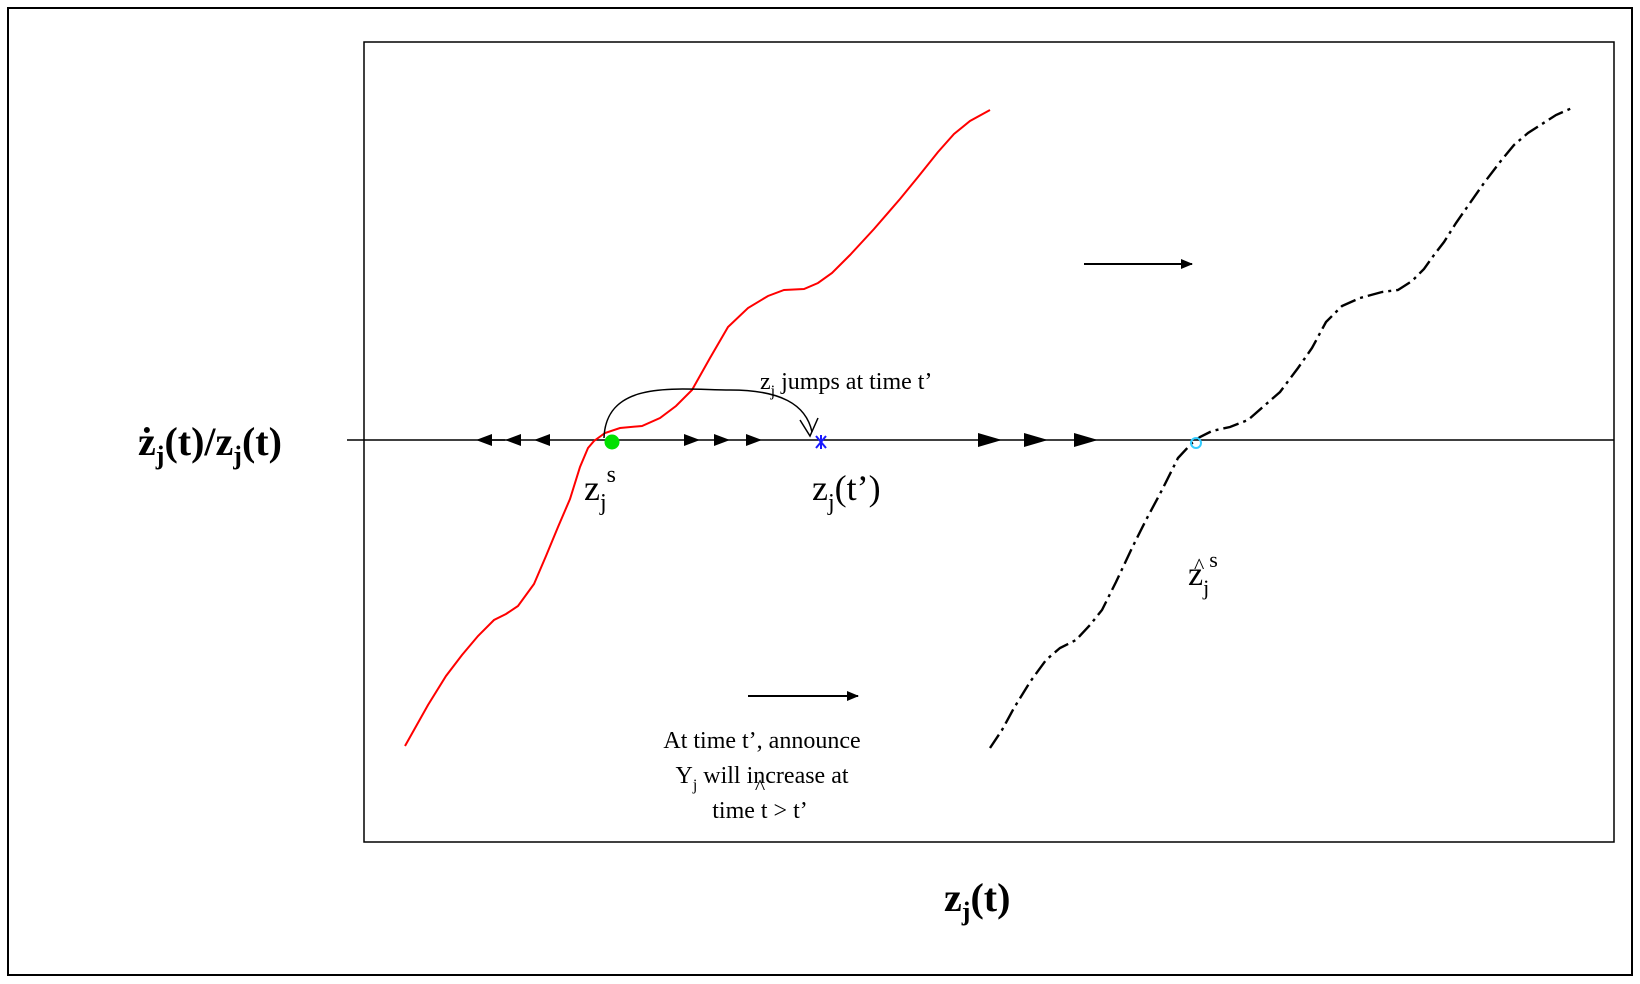  Describe the element at coordinates (600, 489) in the screenshot. I see `stable-point-label: zjs` at that location.